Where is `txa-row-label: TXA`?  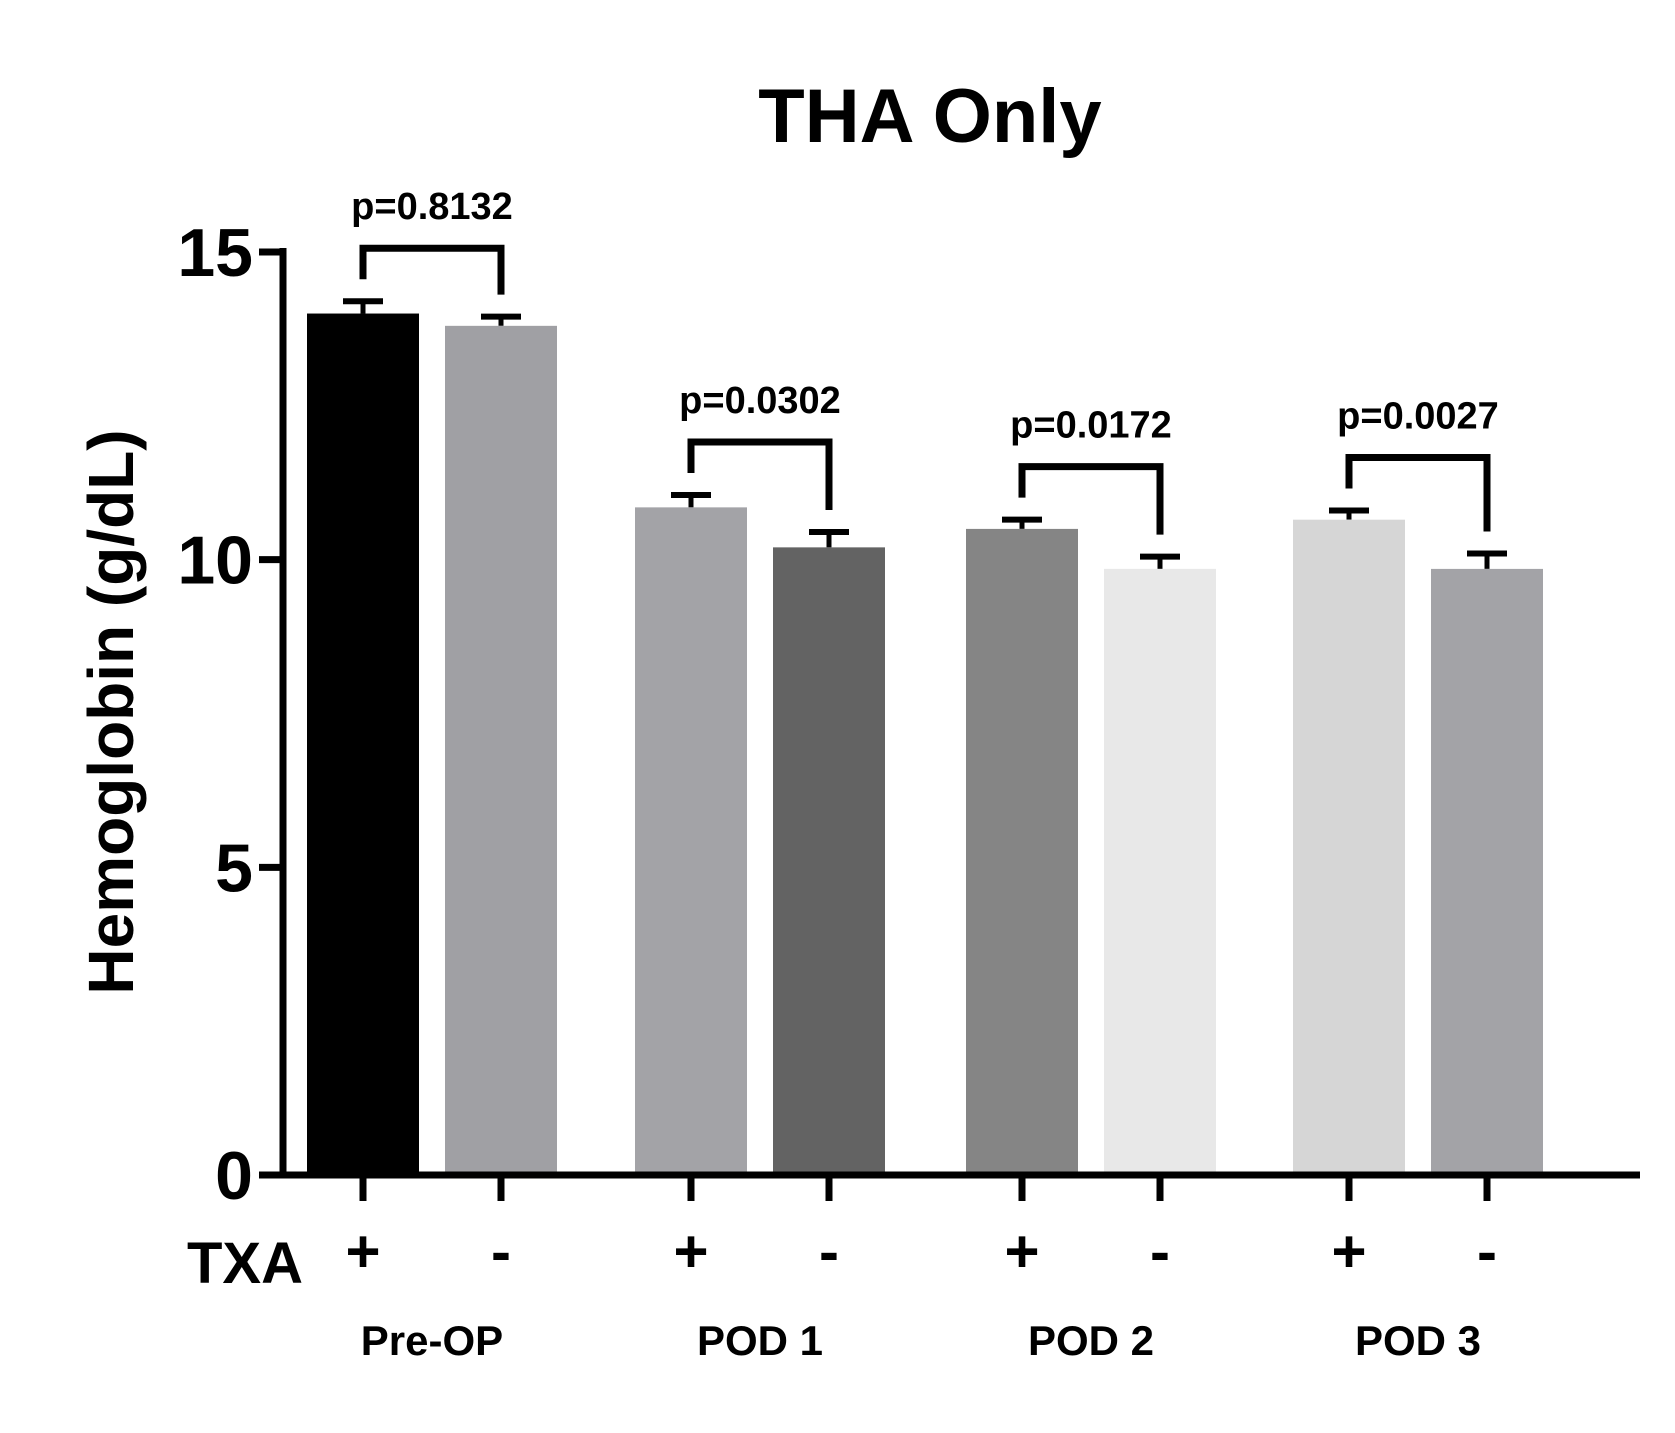 txa-row-label: TXA is located at coordinates (245, 1263).